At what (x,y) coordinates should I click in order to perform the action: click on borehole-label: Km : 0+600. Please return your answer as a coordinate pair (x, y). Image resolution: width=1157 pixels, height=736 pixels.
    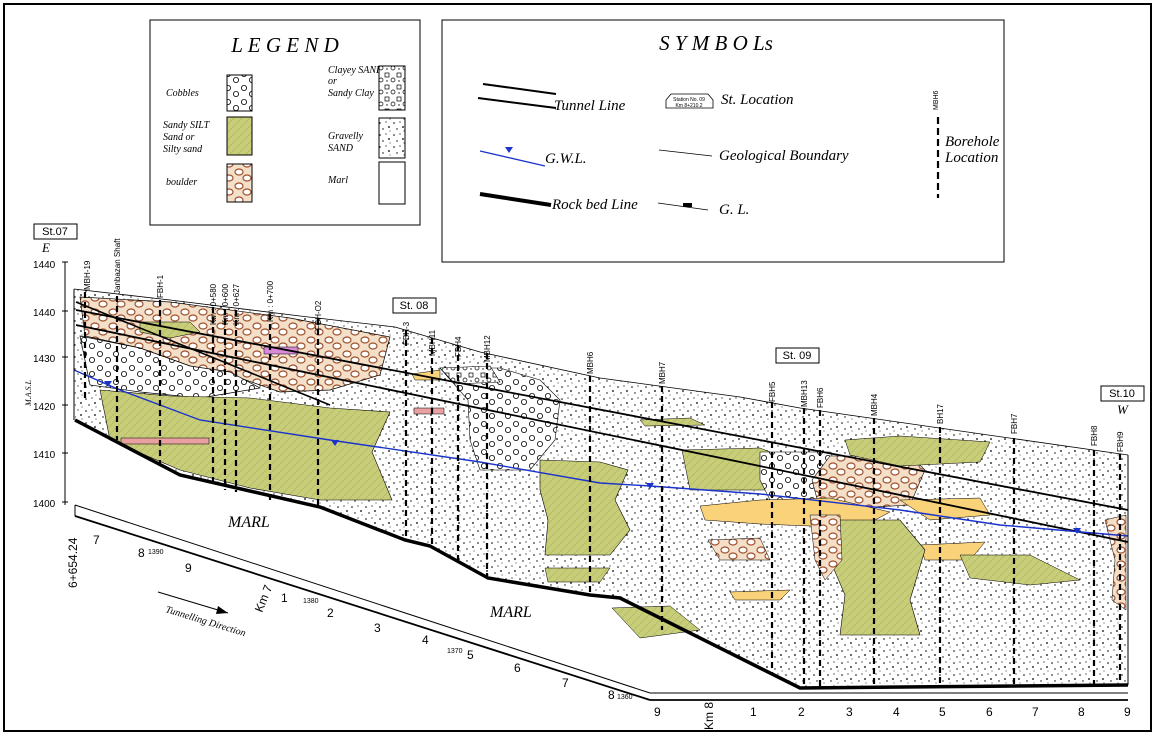
    Looking at the image, I should click on (225, 304).